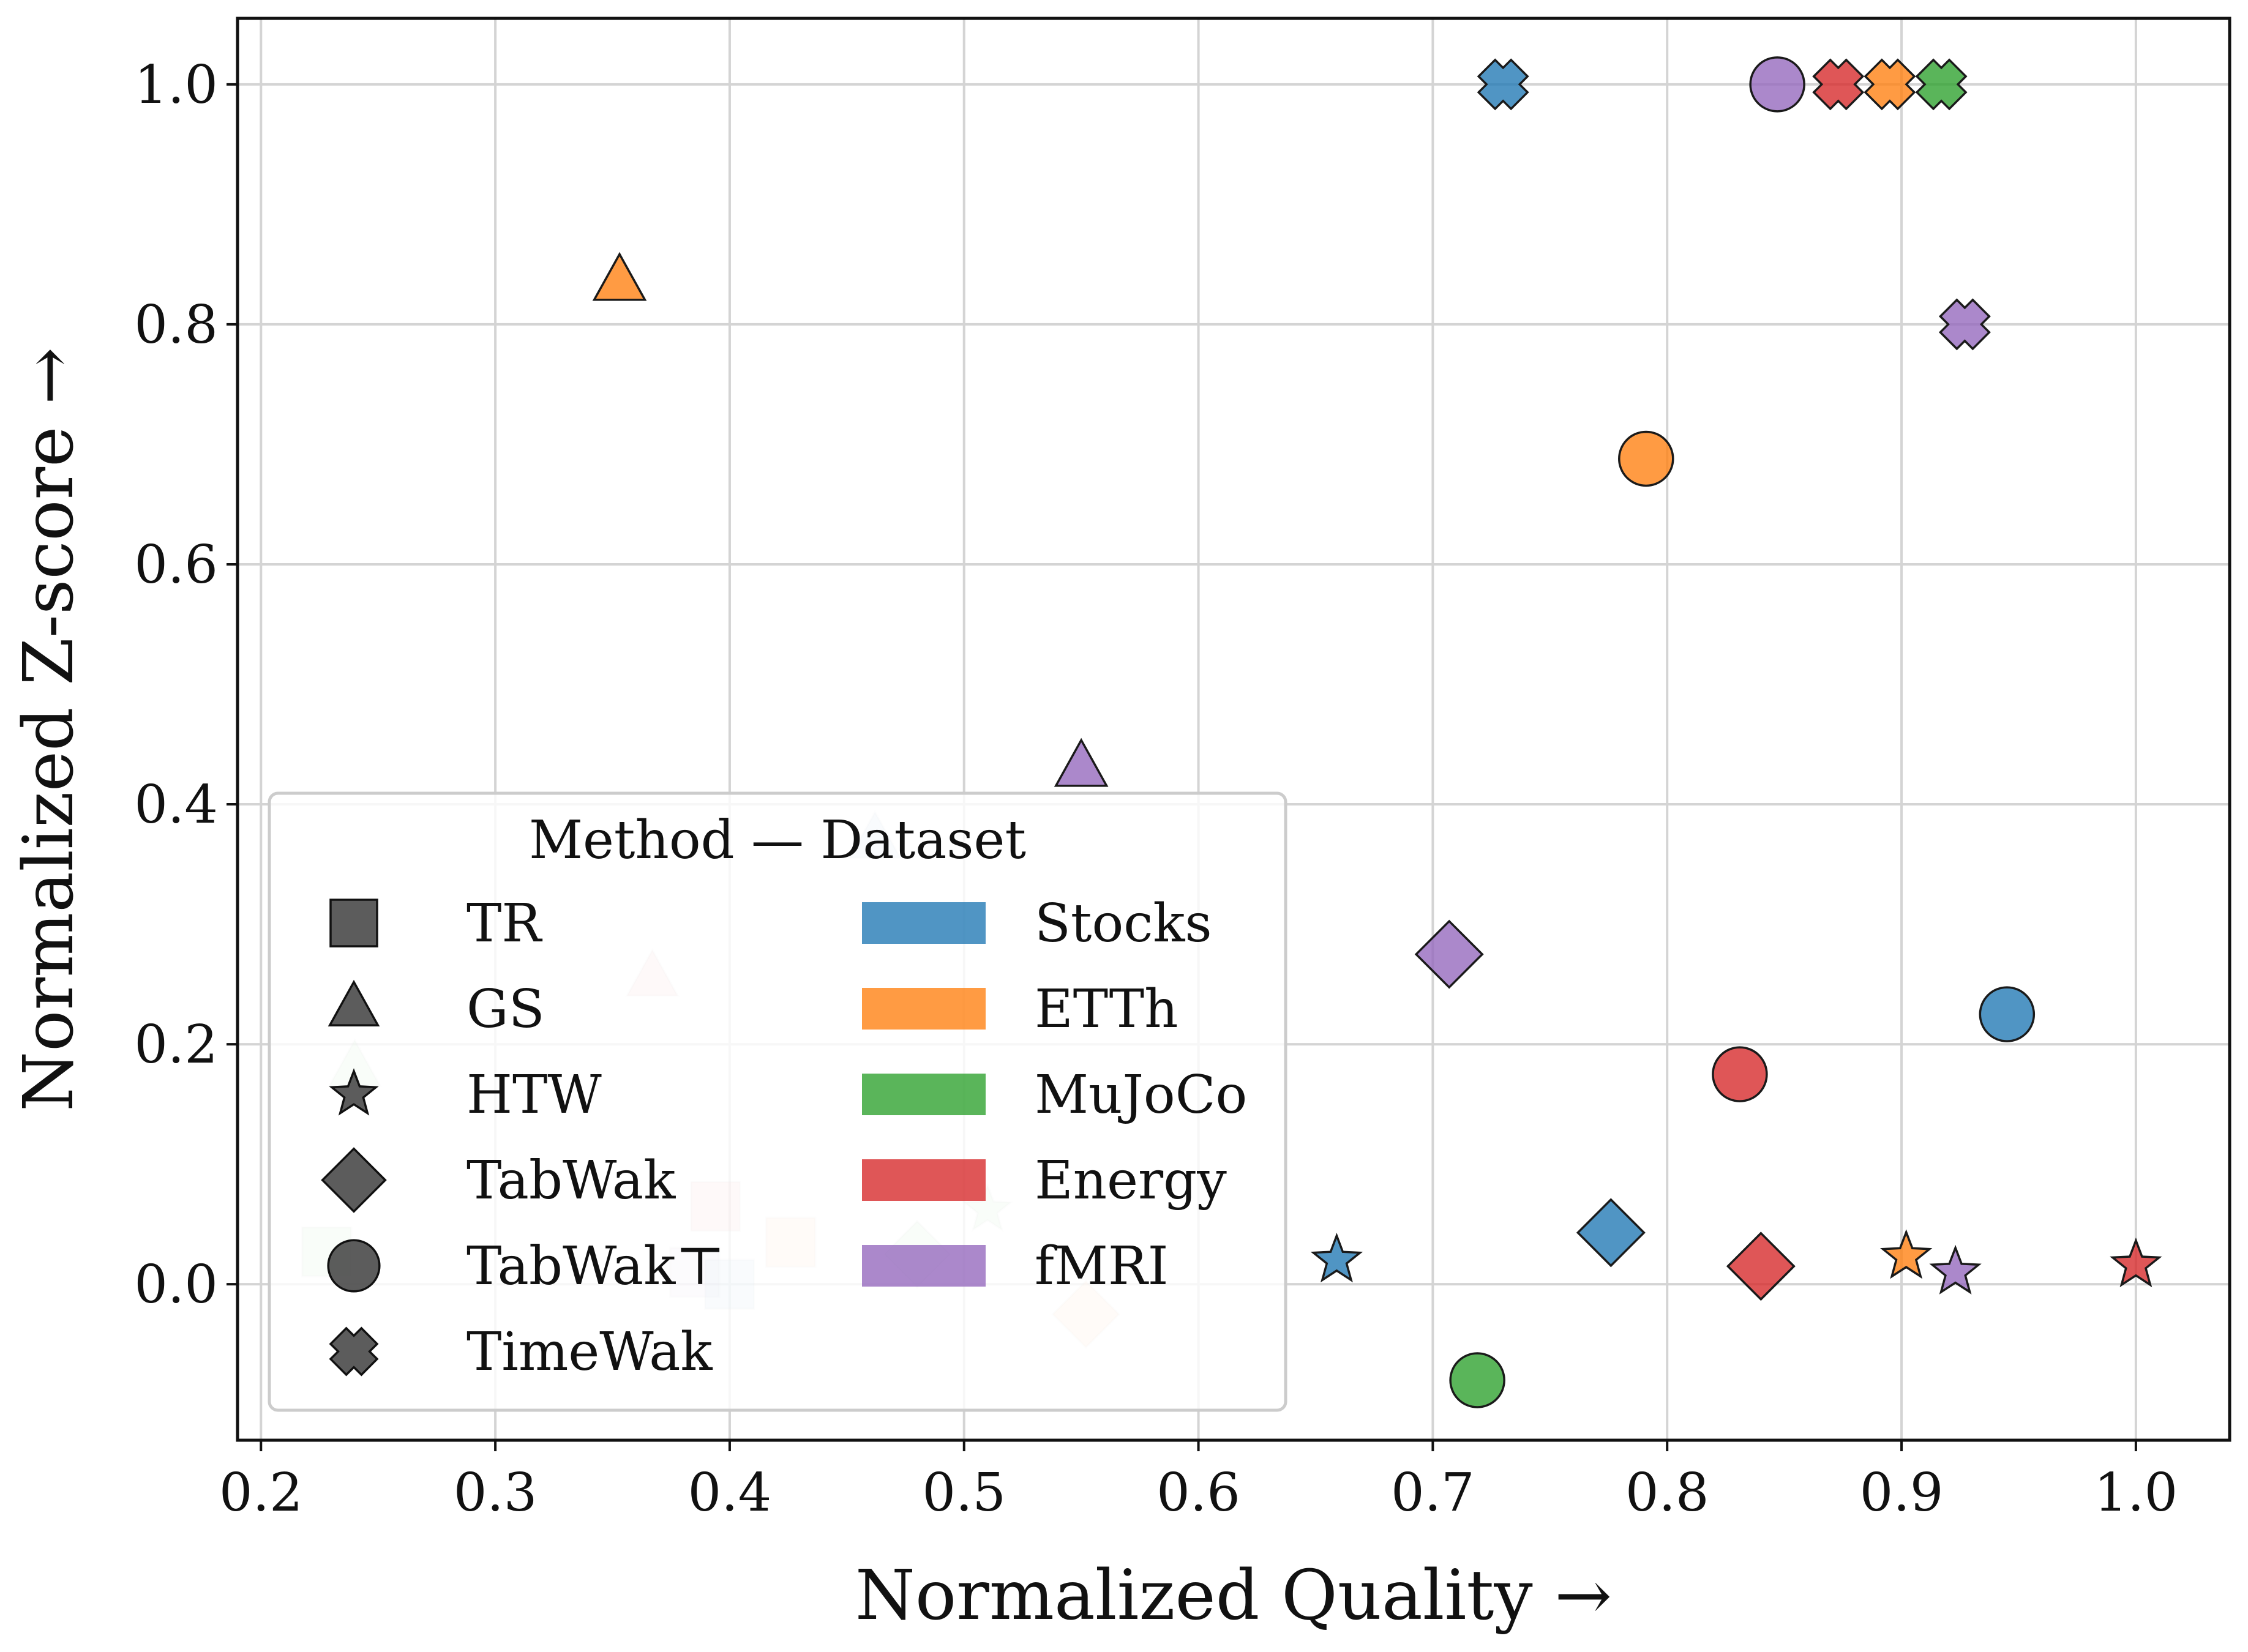 This screenshot has height=1652, width=2248. I want to click on legend-method-label: TabWak⊤, so click(595, 1266).